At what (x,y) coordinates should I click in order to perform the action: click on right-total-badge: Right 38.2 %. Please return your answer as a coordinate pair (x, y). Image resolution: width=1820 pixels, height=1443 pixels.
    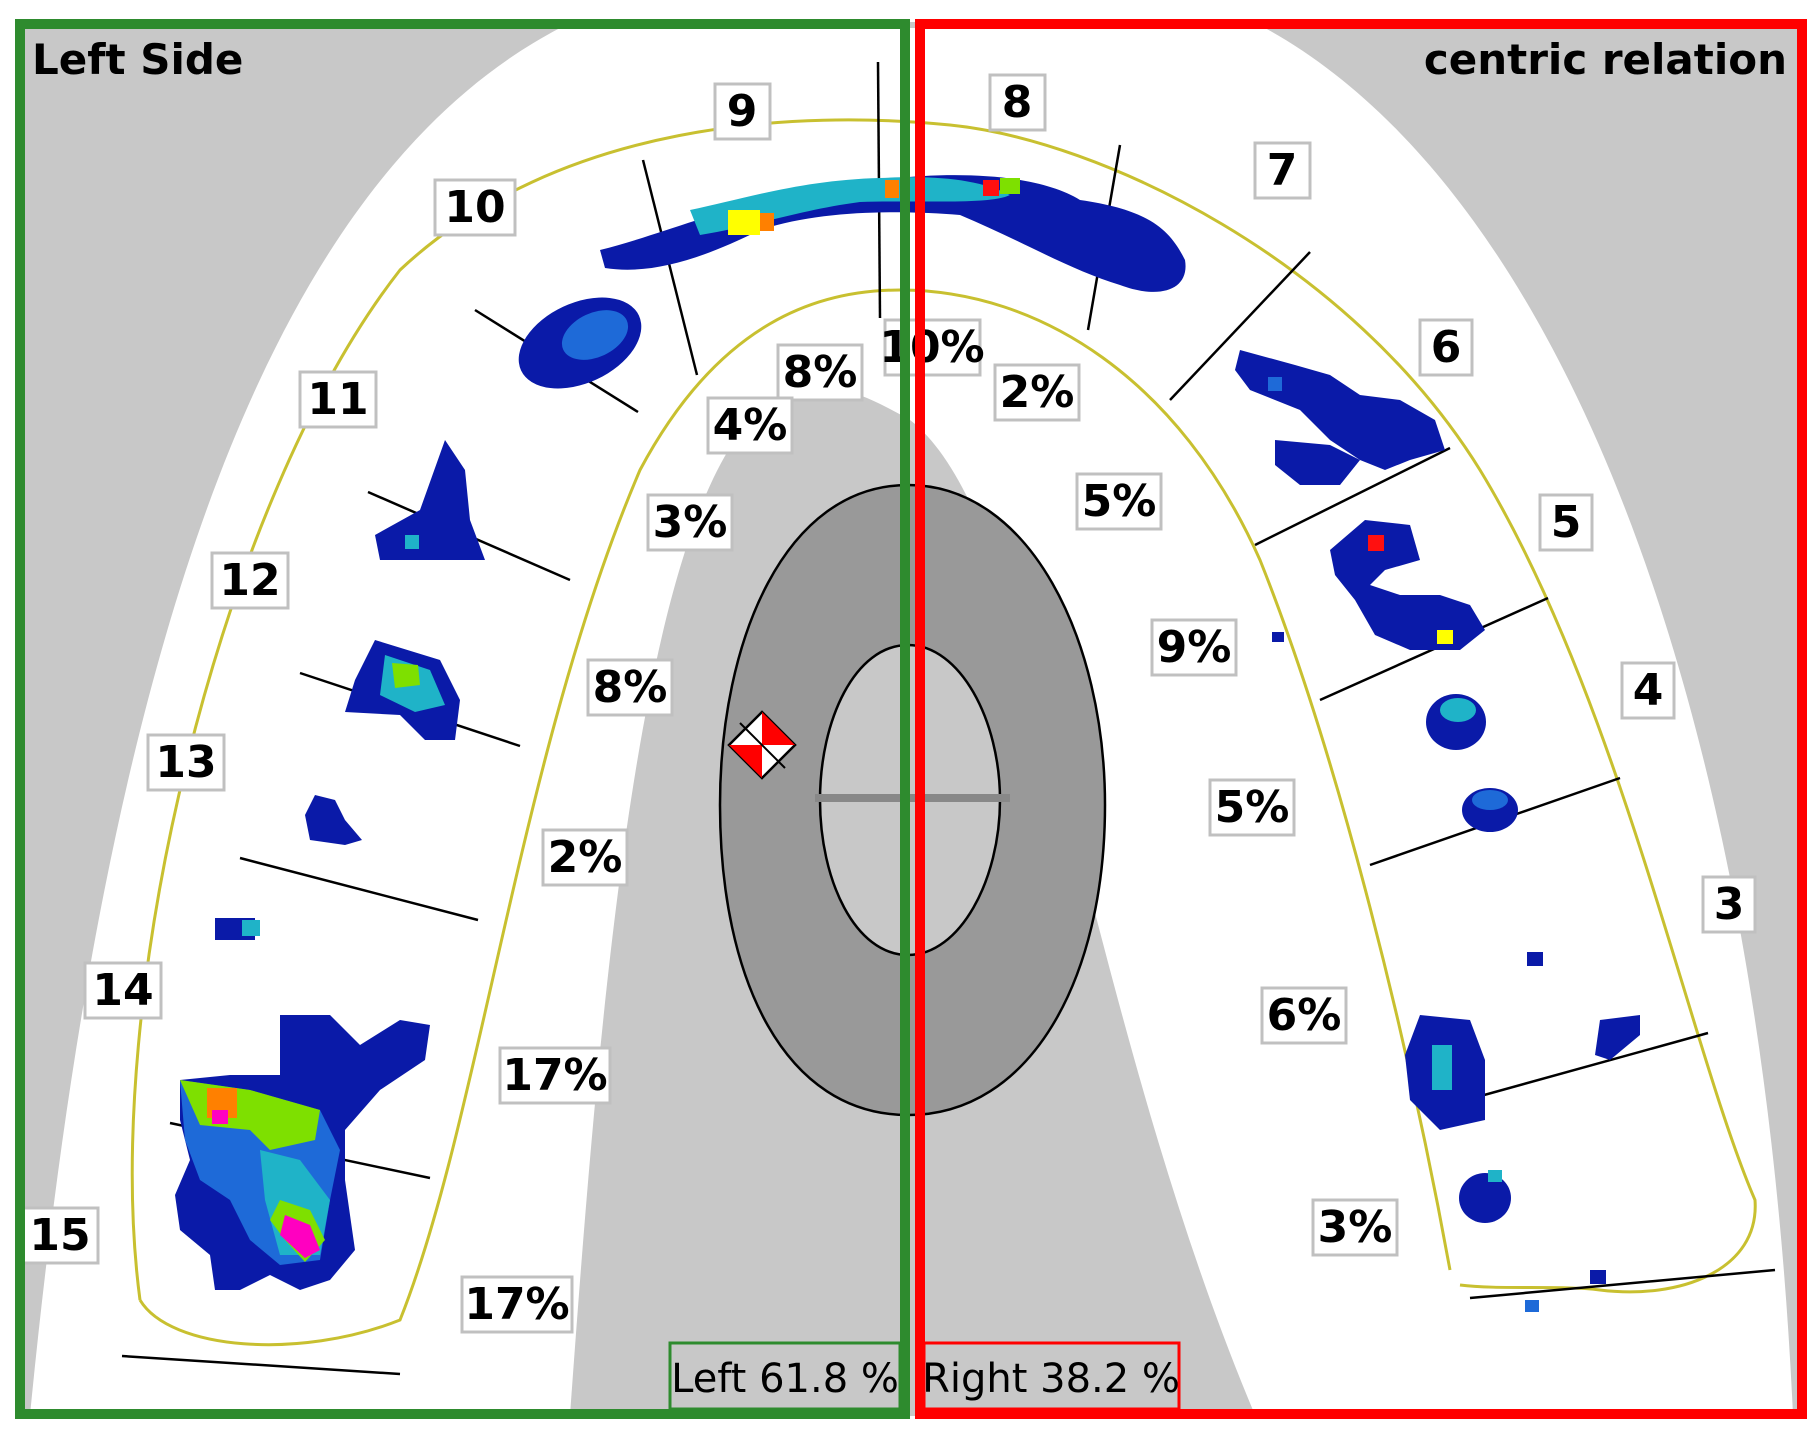
    Looking at the image, I should click on (1051, 1376).